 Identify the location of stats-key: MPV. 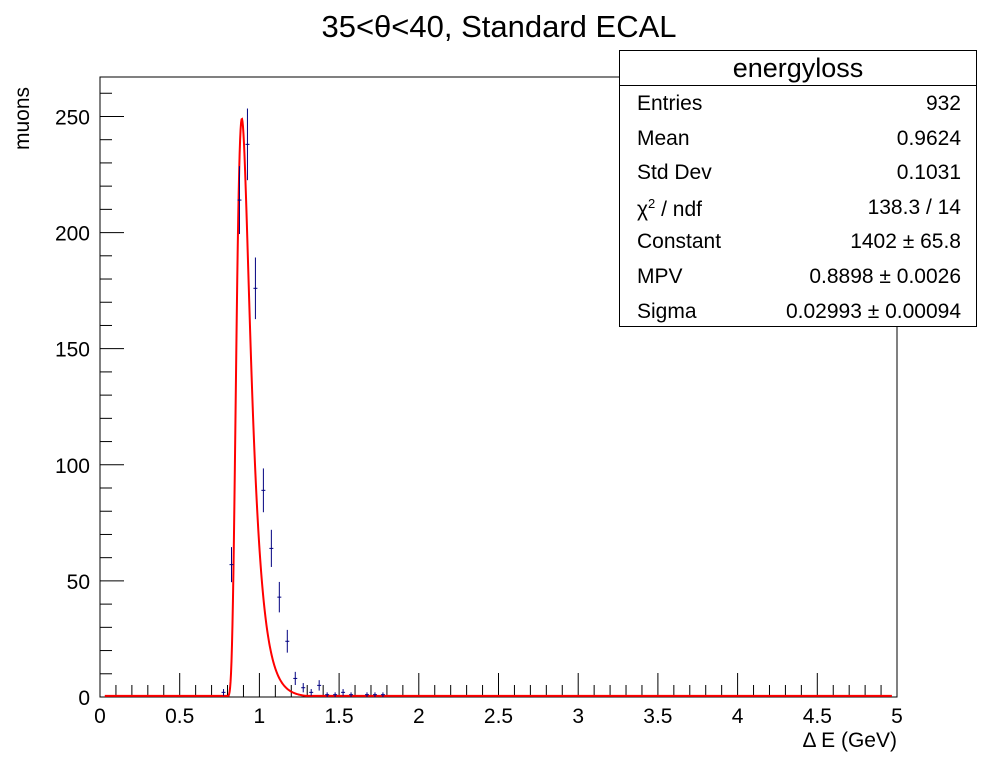
(660, 276).